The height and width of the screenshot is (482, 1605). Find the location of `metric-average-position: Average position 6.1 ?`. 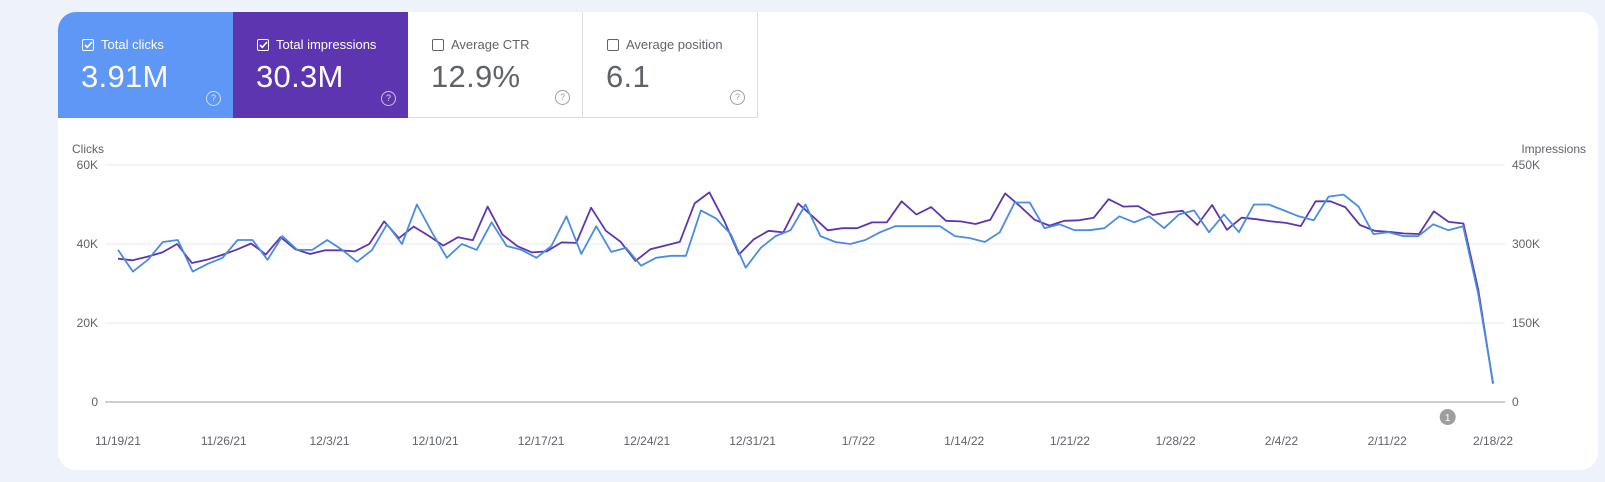

metric-average-position: Average position 6.1 ? is located at coordinates (670, 65).